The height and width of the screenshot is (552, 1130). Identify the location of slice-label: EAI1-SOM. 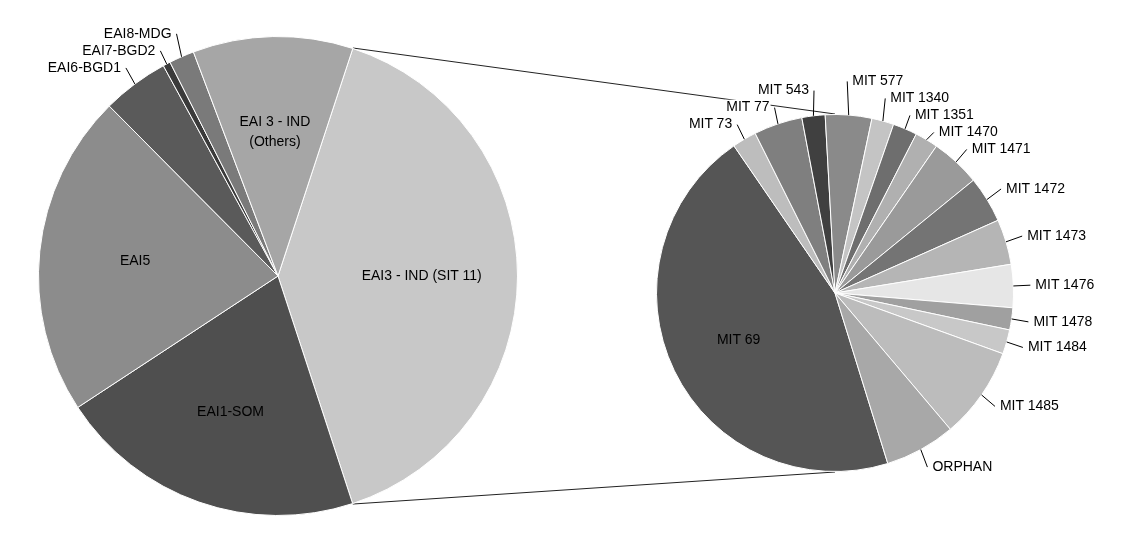
(231, 410).